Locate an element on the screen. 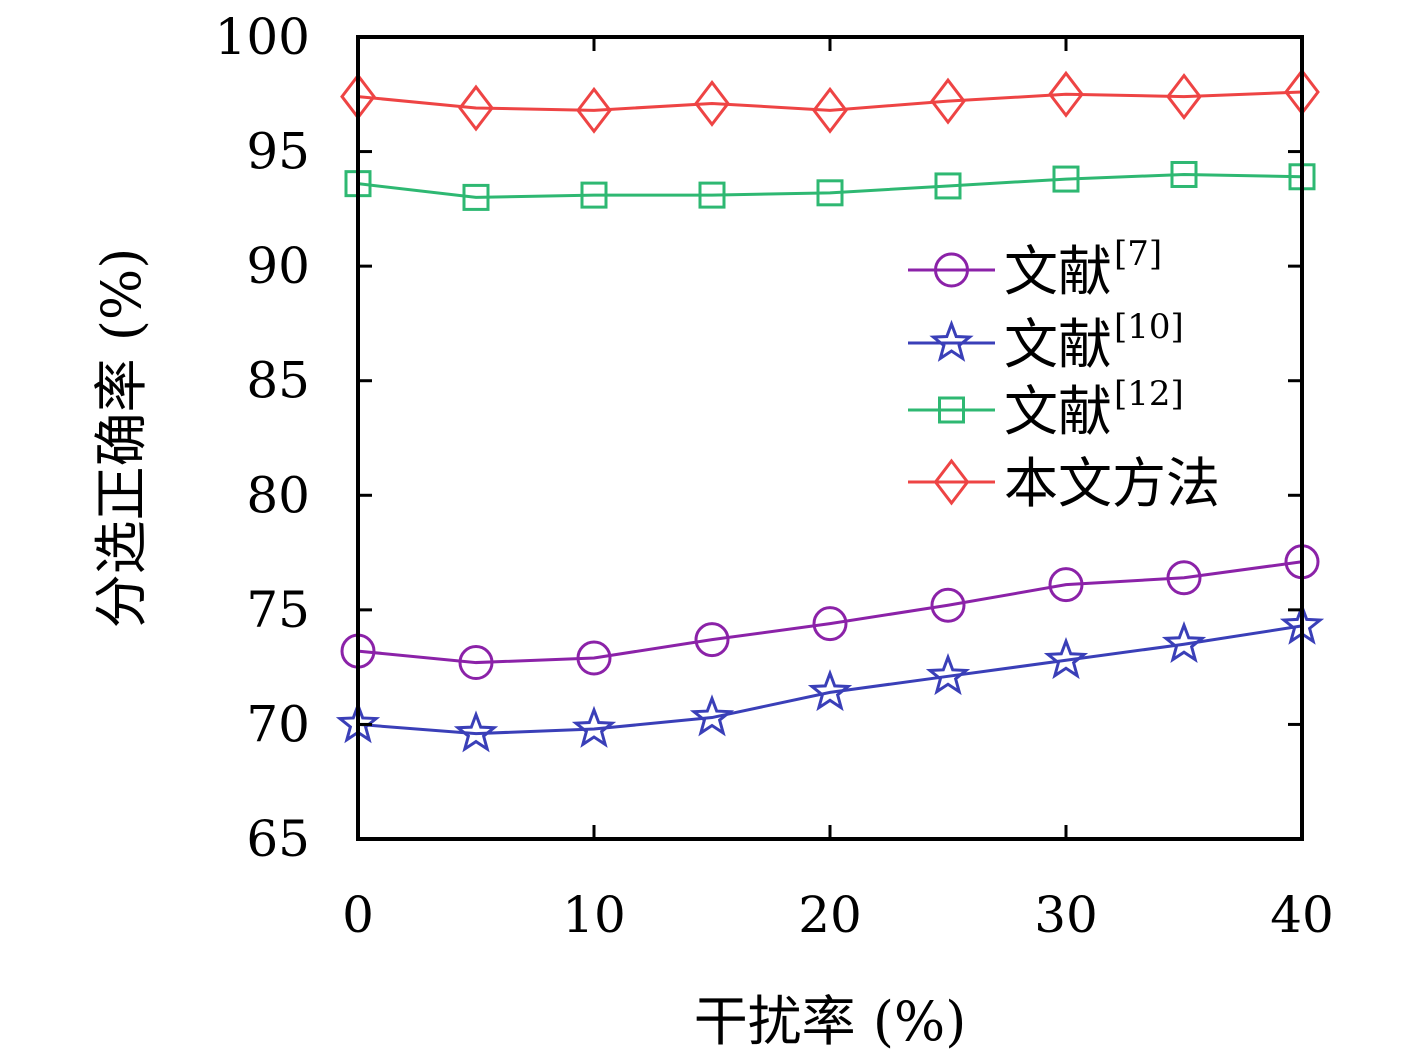 This screenshot has height=1058, width=1417. y-tick-label: 100 is located at coordinates (262, 37).